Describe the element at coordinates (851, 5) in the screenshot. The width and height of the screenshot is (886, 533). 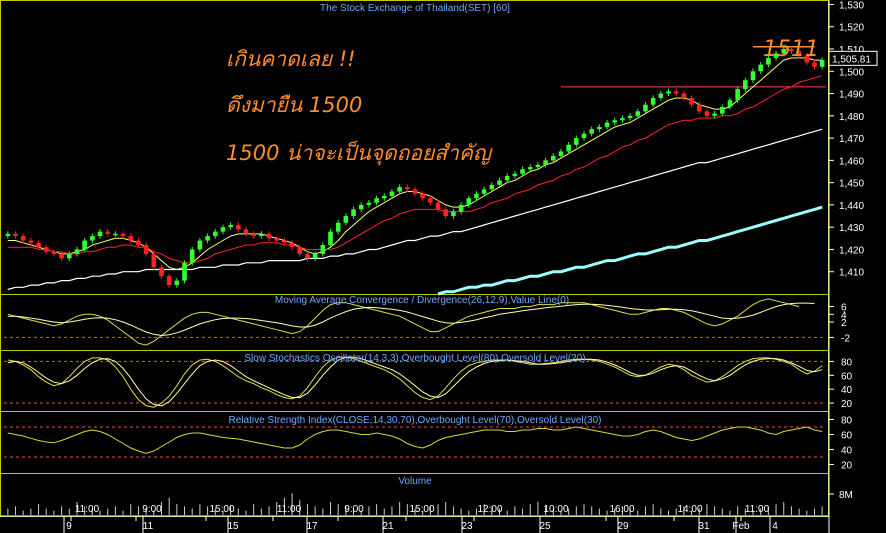
I see `price-tick-label: 1,530` at that location.